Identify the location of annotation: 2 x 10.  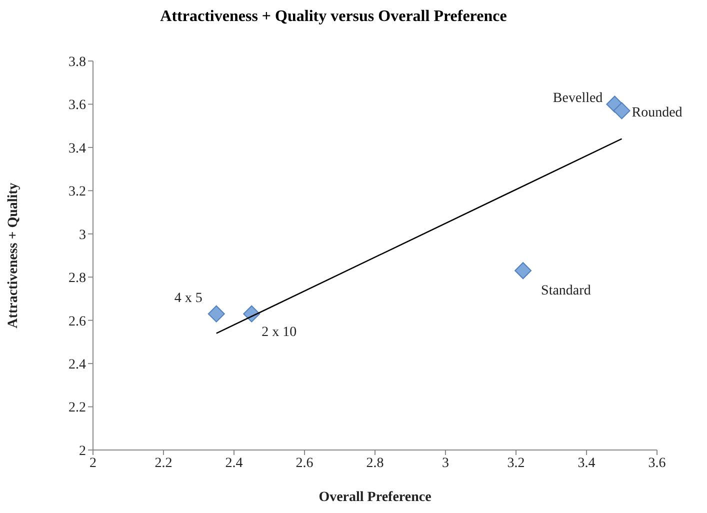
(279, 332).